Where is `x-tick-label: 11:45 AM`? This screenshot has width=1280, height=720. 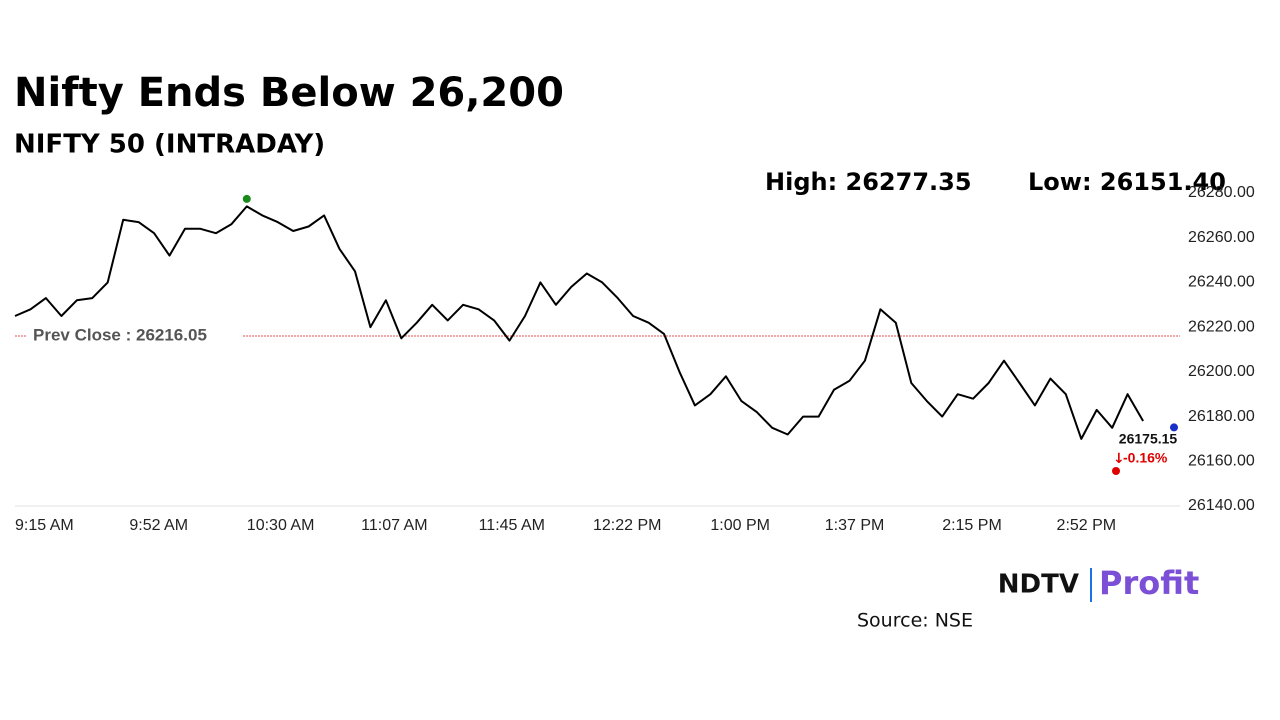
x-tick-label: 11:45 AM is located at coordinates (512, 525).